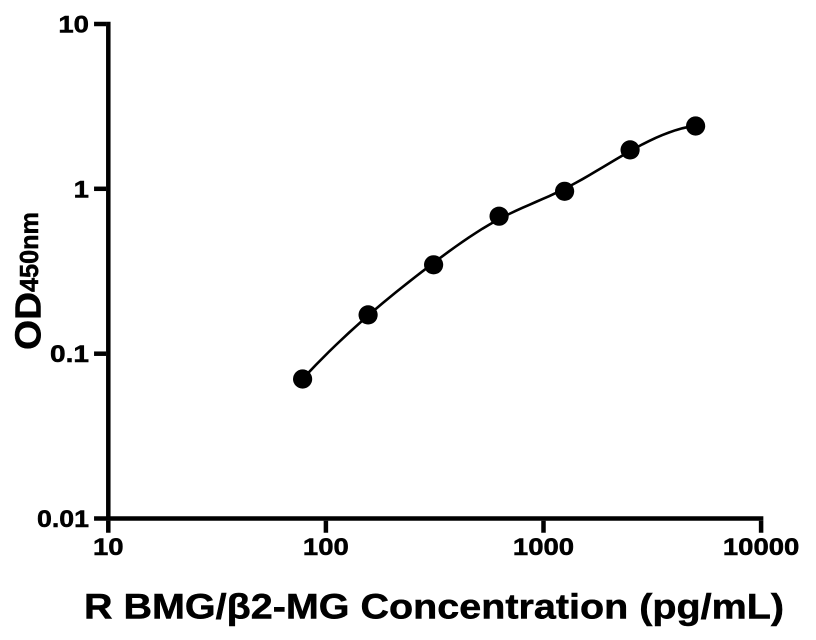 This screenshot has width=816, height=640. What do you see at coordinates (29, 252) in the screenshot?
I see `svg-text: 450nm` at bounding box center [29, 252].